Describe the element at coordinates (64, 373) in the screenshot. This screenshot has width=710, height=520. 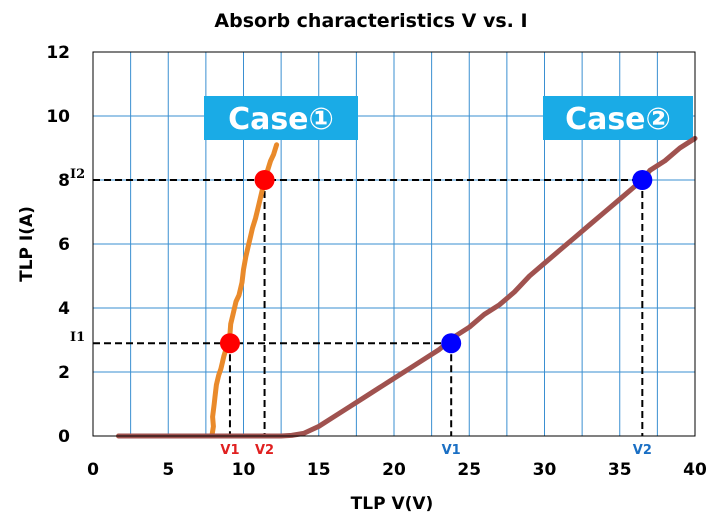
I see `y-tick-label: 2` at that location.